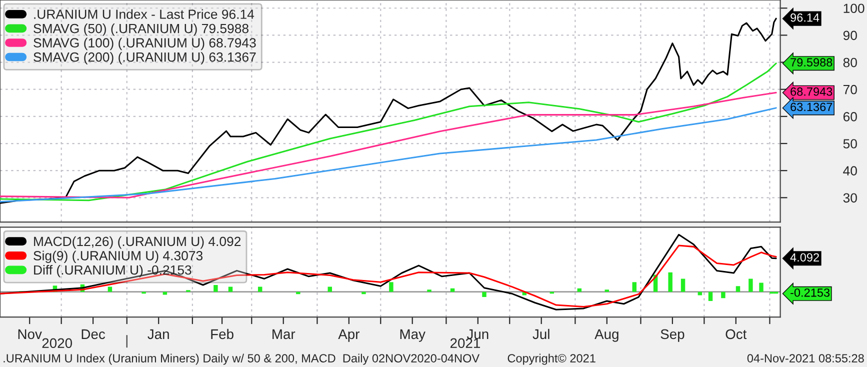 The height and width of the screenshot is (367, 867). Describe the element at coordinates (30, 334) in the screenshot. I see `x-tick-label: Nov` at that location.